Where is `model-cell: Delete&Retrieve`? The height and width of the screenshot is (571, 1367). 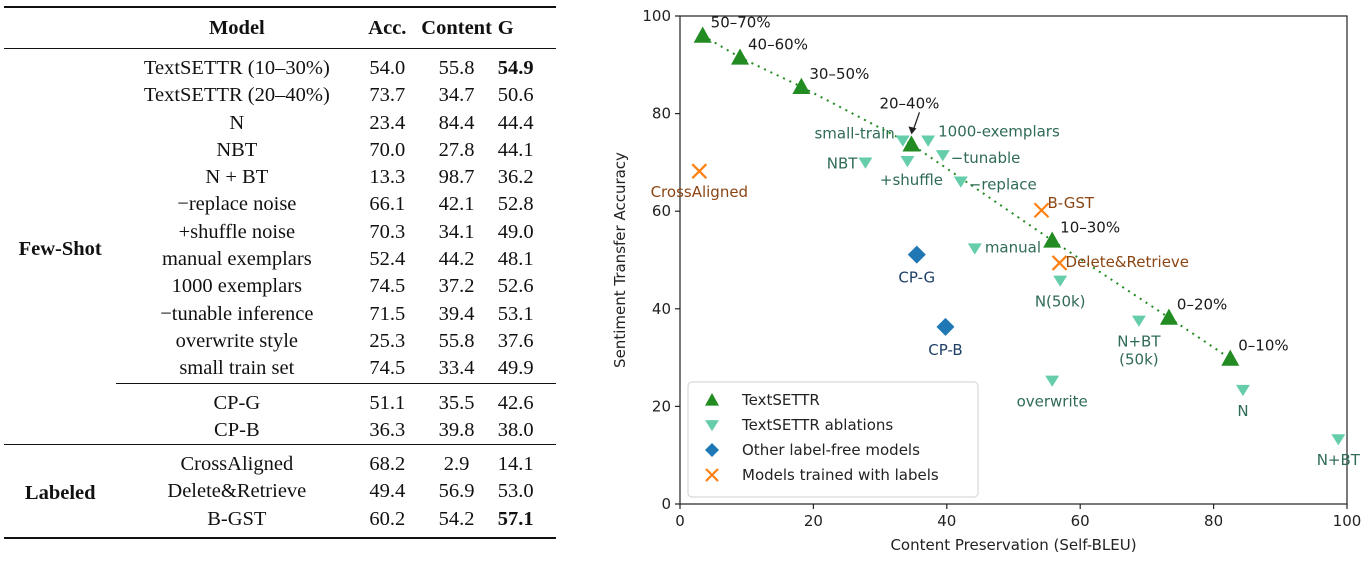 model-cell: Delete&Retrieve is located at coordinates (237, 491).